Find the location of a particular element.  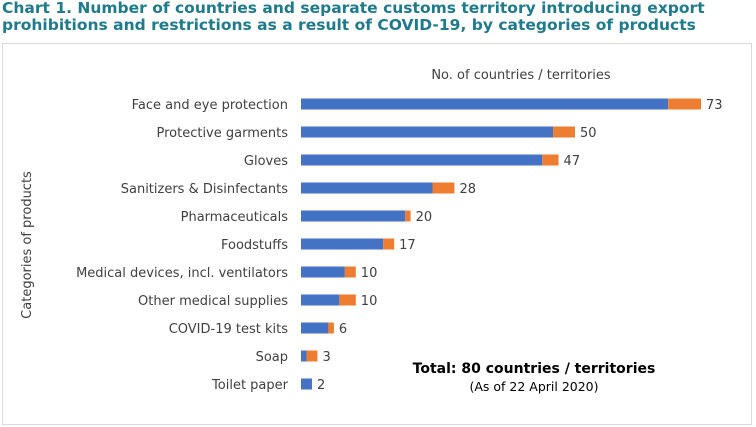

annotation-date: (As of 22 April 2020) is located at coordinates (533, 386).